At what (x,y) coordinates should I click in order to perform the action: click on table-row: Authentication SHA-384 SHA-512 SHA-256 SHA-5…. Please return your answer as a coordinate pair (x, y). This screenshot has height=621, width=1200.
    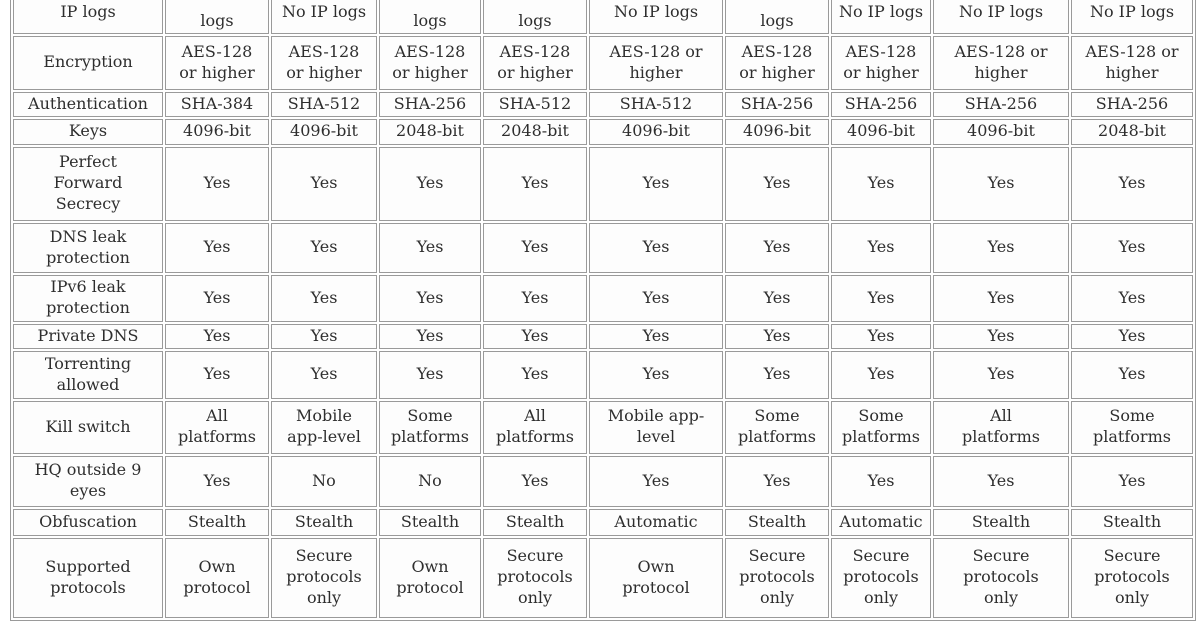
    Looking at the image, I should click on (603, 104).